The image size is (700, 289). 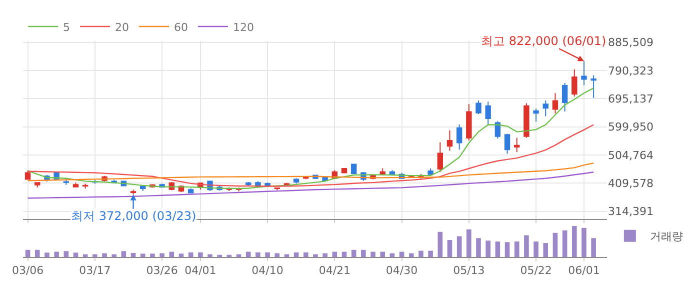 What do you see at coordinates (181, 27) in the screenshot?
I see `legend-label: 60` at bounding box center [181, 27].